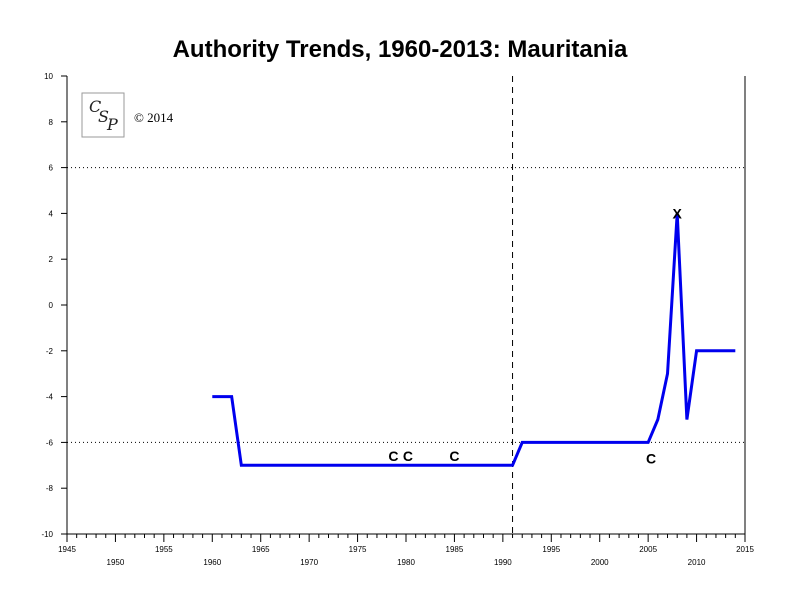 Image resolution: width=800 pixels, height=600 pixels. What do you see at coordinates (406, 562) in the screenshot?
I see `x-tick-label: 1980` at bounding box center [406, 562].